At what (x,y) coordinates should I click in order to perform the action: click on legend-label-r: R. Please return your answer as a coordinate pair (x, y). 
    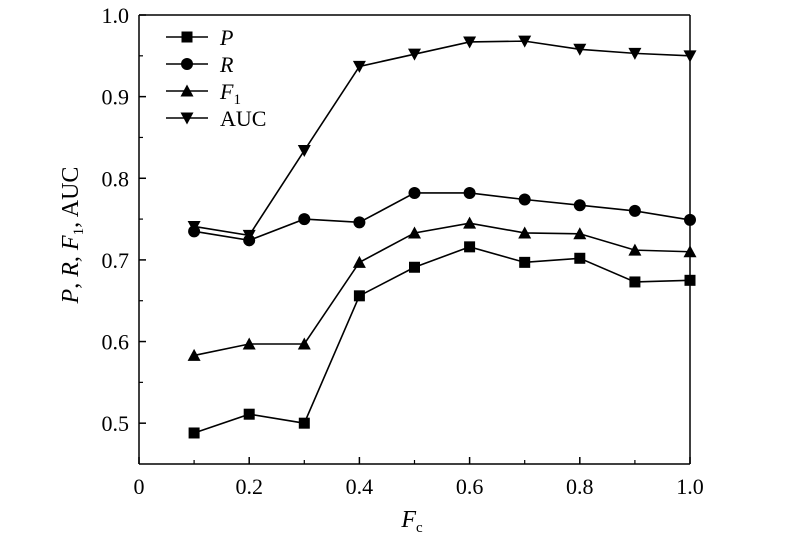
    Looking at the image, I should click on (226, 64).